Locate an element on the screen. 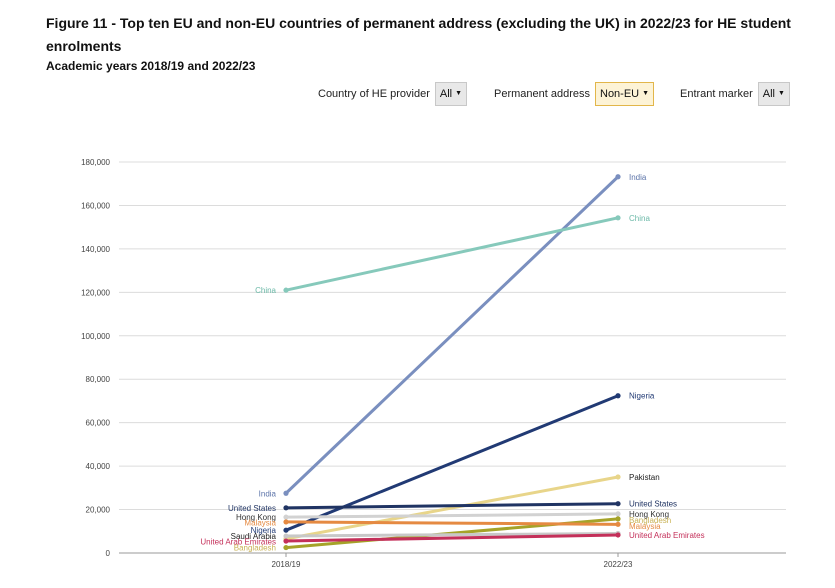 The image size is (835, 588). y-tick-label: 60,000 is located at coordinates (98, 423).